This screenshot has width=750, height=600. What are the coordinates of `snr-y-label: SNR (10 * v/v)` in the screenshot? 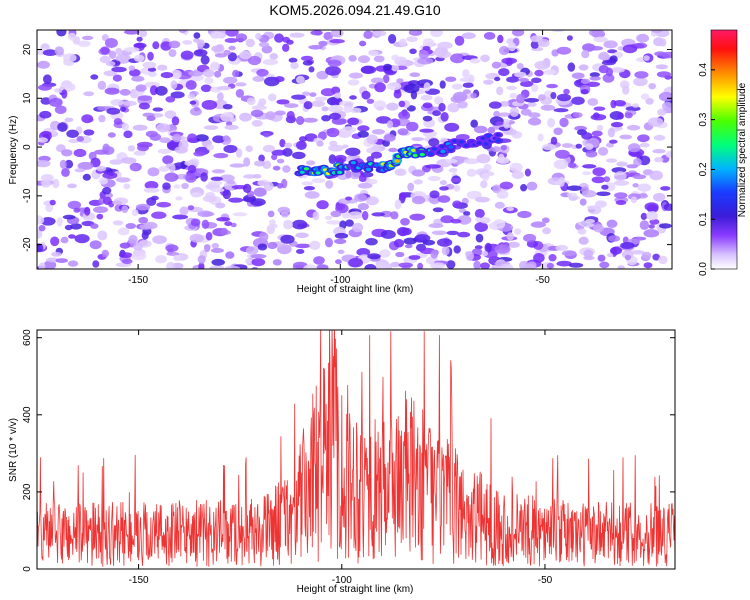 It's located at (13, 450).